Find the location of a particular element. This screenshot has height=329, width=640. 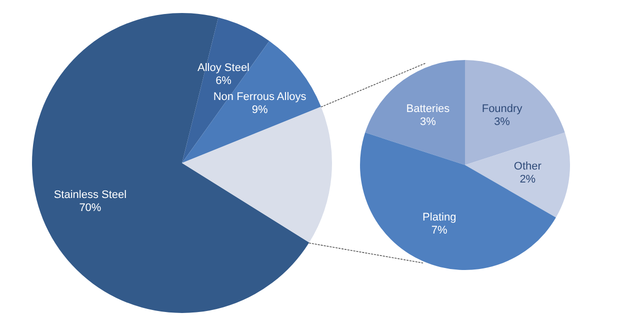

slice-label: Plating is located at coordinates (439, 218).